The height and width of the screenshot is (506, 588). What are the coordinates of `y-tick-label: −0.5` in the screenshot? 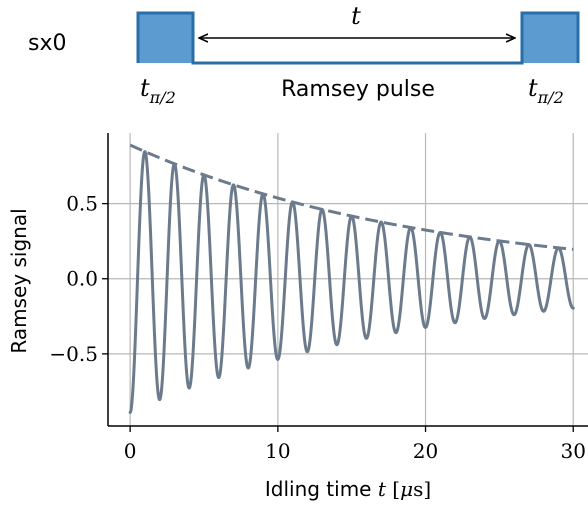 It's located at (73, 354).